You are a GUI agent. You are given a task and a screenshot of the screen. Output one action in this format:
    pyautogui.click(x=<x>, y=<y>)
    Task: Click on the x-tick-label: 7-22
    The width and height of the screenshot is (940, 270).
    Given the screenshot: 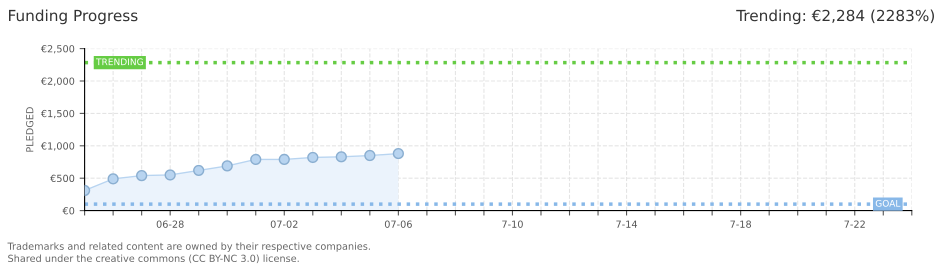 What is the action you would take?
    pyautogui.click(x=854, y=224)
    